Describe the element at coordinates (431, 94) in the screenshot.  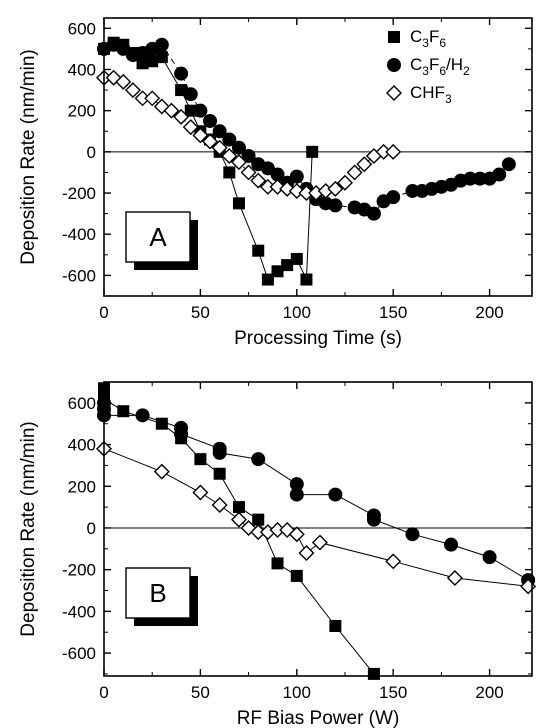
I see `legend-label: CHF3` at that location.